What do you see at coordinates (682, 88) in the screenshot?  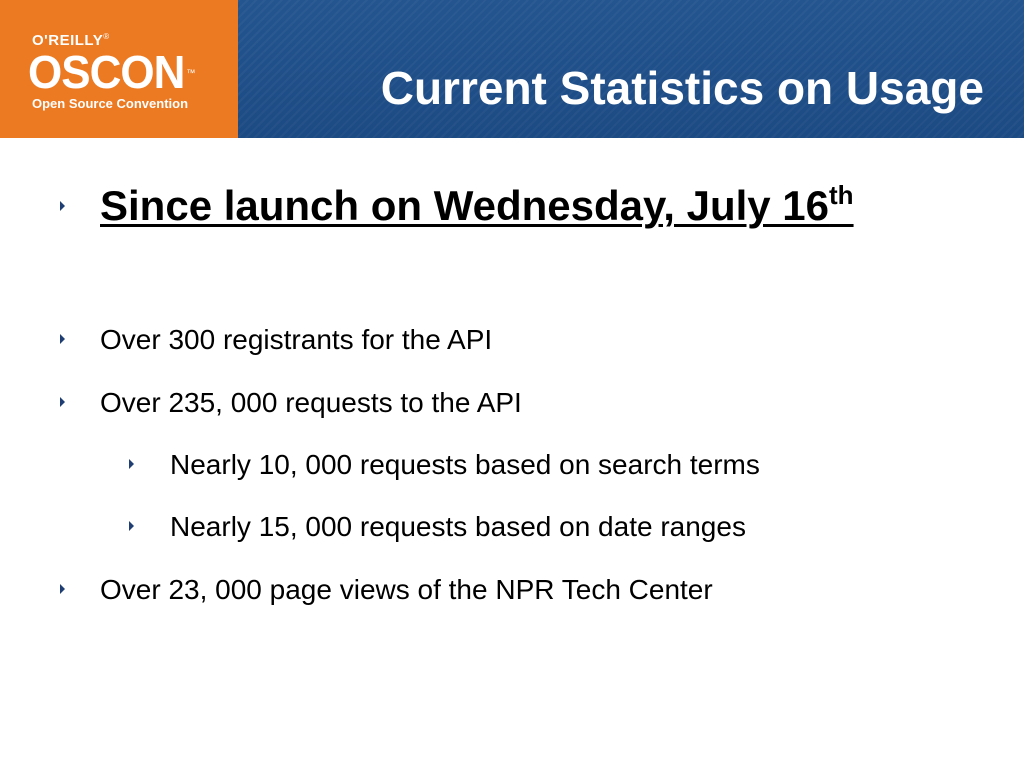 I see `slide-title: Current Statistics on Usage` at bounding box center [682, 88].